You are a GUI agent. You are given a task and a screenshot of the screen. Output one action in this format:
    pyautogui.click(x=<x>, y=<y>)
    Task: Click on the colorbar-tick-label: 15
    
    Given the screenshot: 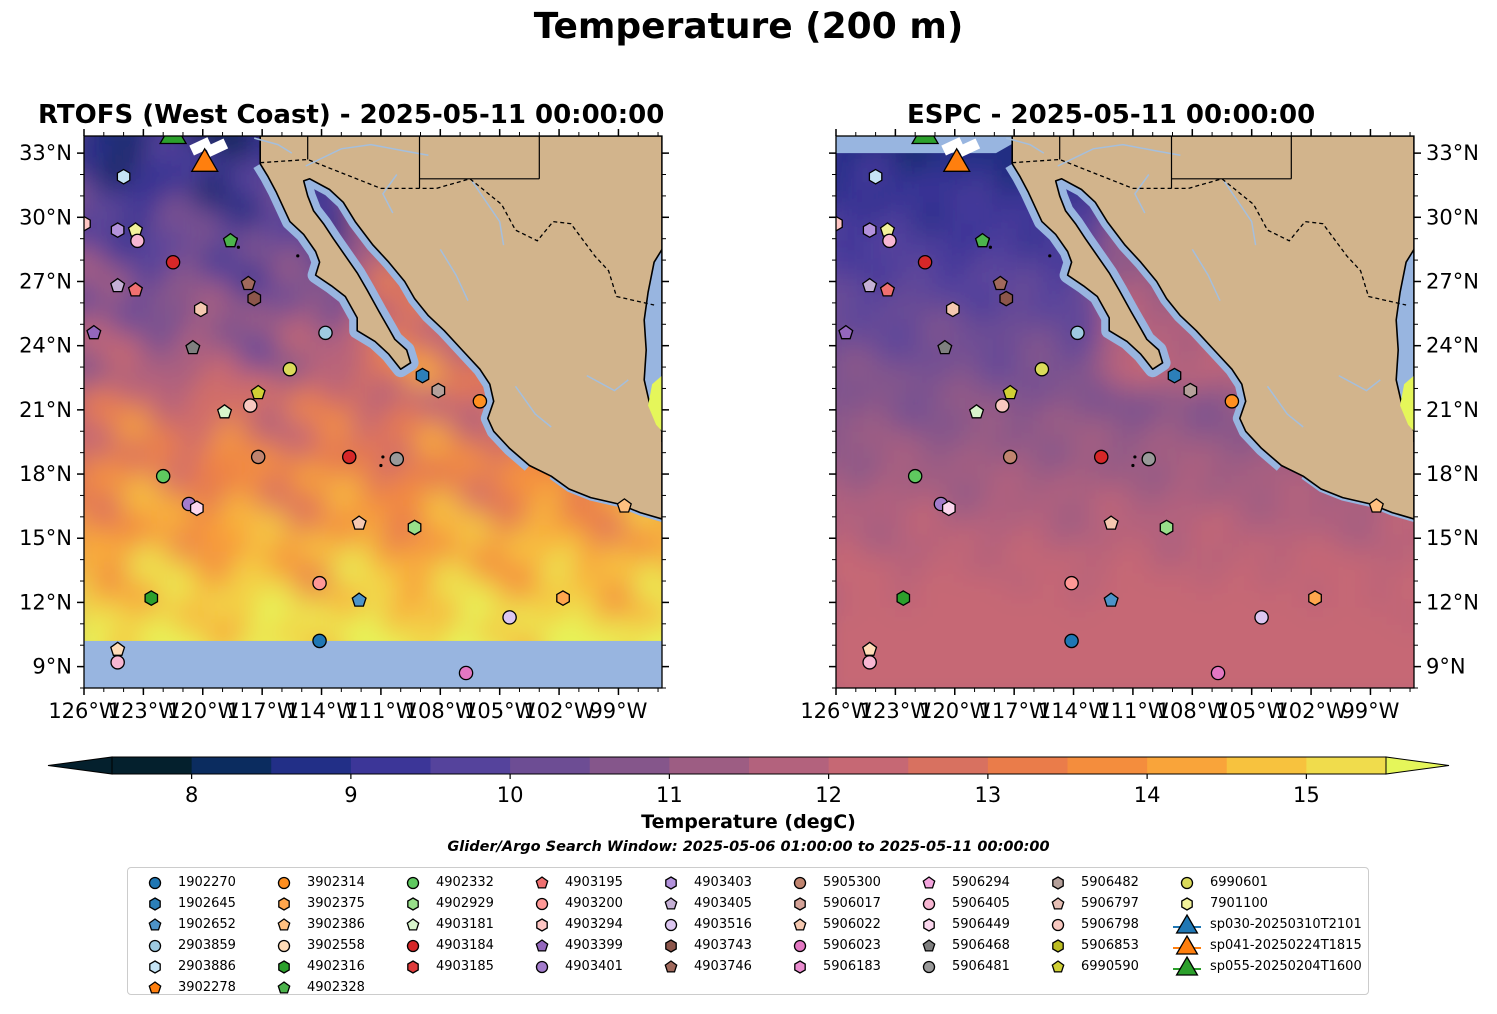 What is the action you would take?
    pyautogui.click(x=1306, y=795)
    